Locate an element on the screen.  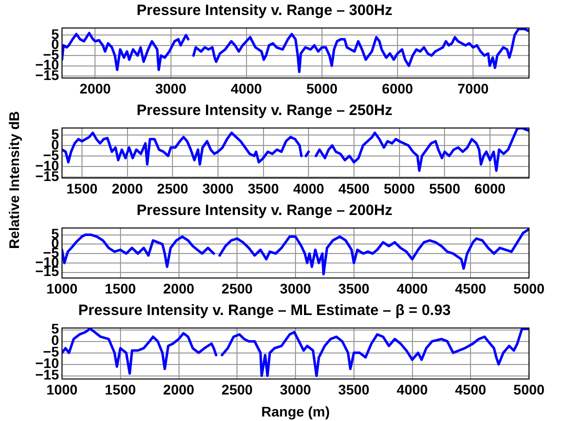
y-axis-title: Relative Intensity dB is located at coordinates (14, 180).